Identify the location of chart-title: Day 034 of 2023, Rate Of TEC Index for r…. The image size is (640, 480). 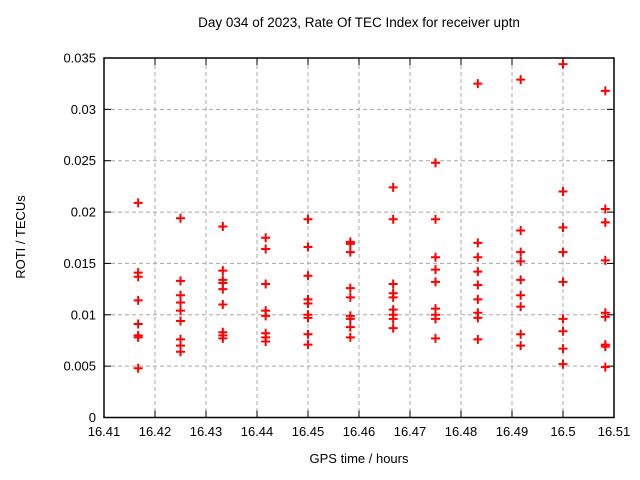
(359, 22).